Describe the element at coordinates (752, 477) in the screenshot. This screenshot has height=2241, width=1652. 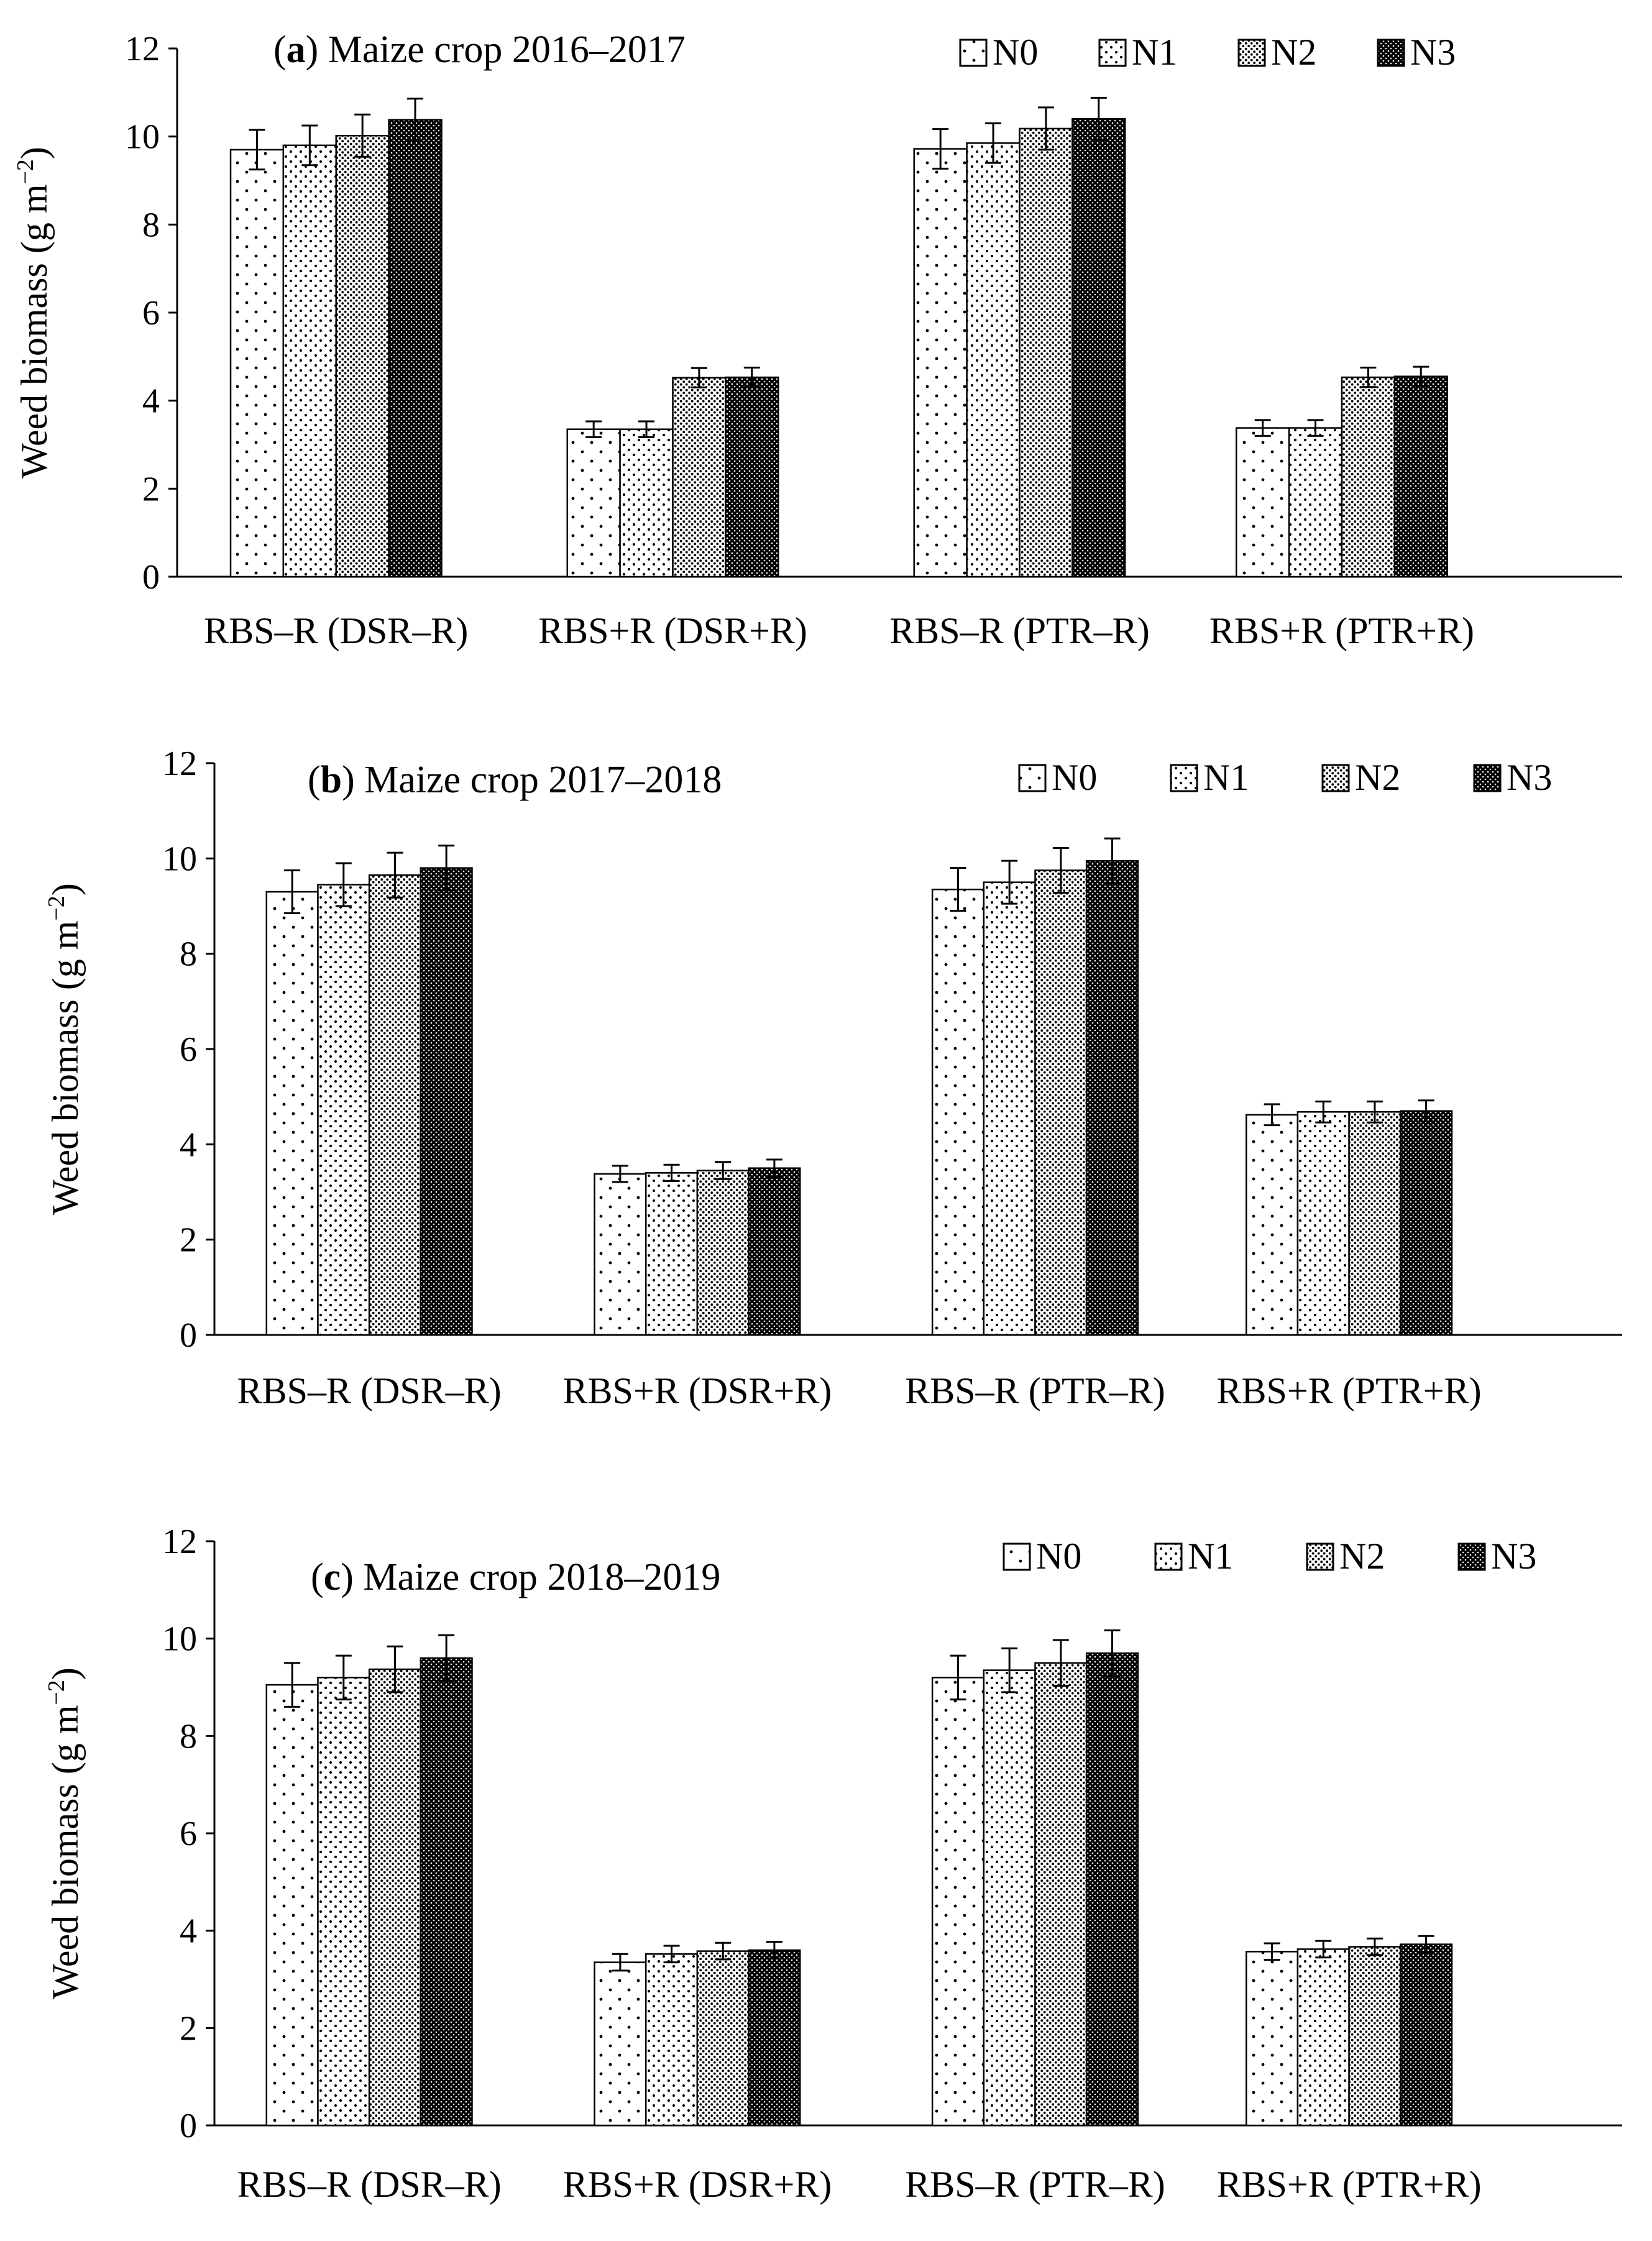
I see `bar-a-1-n3` at that location.